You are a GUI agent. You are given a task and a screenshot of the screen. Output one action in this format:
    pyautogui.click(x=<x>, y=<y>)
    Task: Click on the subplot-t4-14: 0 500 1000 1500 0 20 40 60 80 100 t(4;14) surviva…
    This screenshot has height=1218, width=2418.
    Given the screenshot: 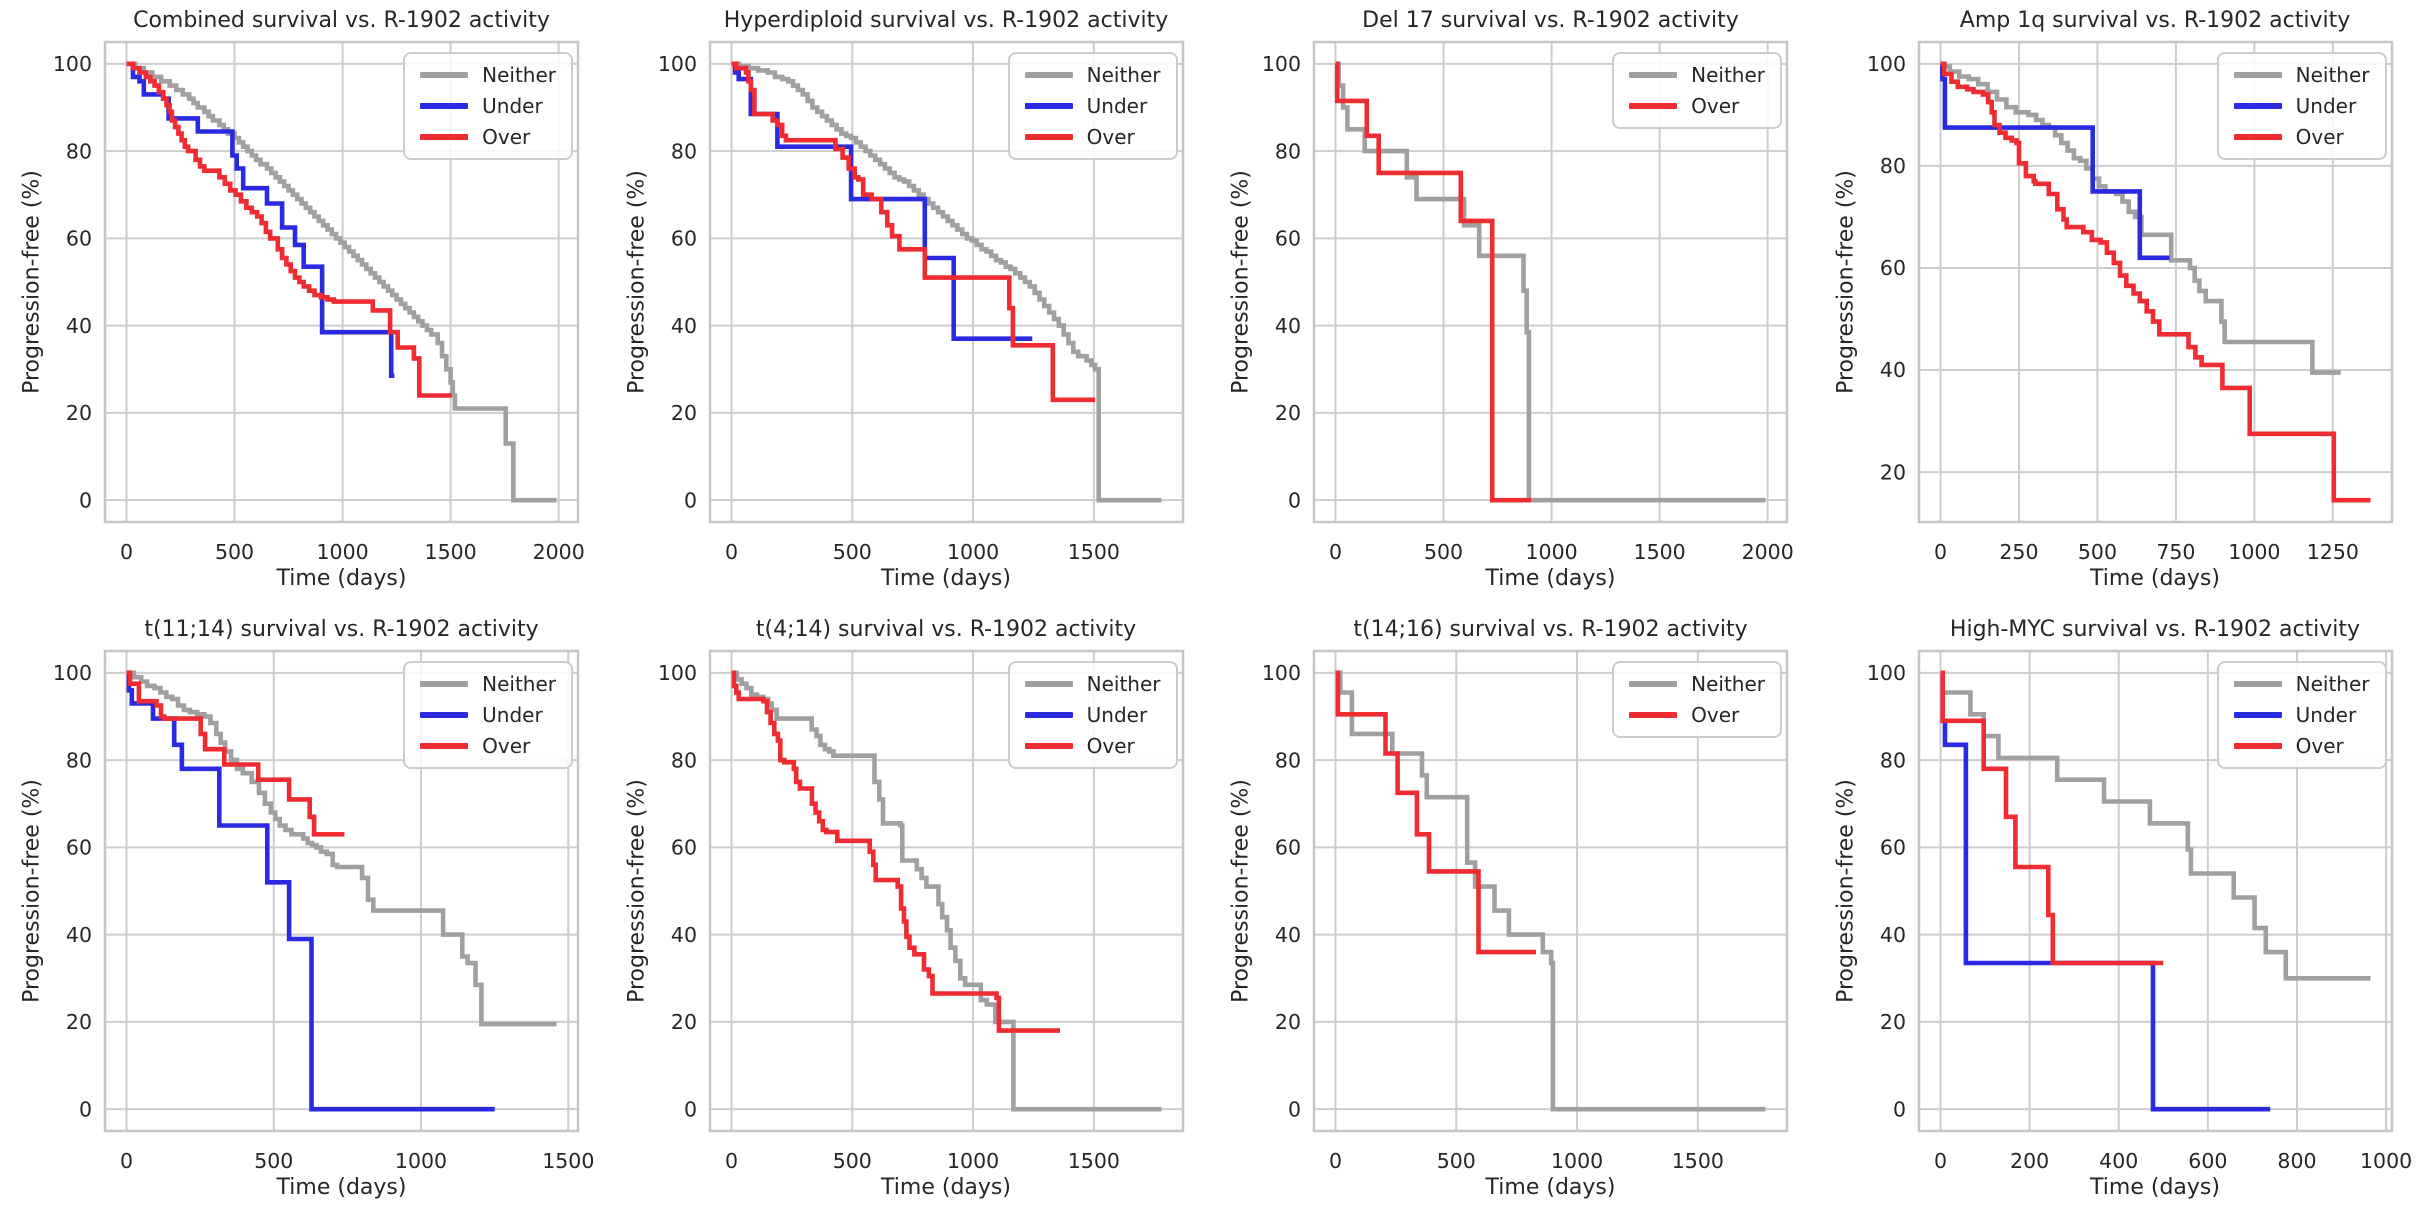 What is the action you would take?
    pyautogui.click(x=907, y=913)
    